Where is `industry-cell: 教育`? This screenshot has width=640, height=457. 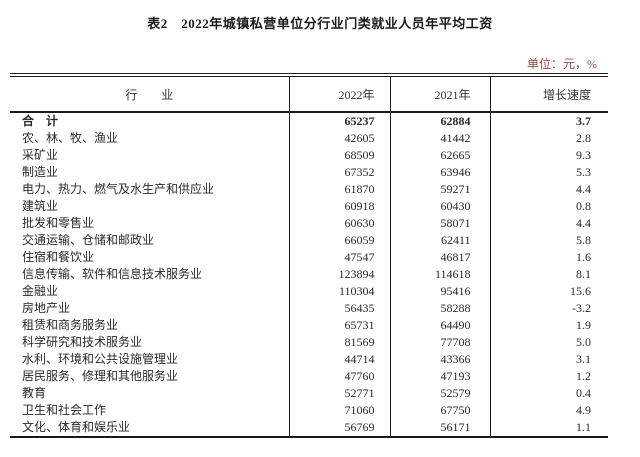
industry-cell: 教育 is located at coordinates (34, 393).